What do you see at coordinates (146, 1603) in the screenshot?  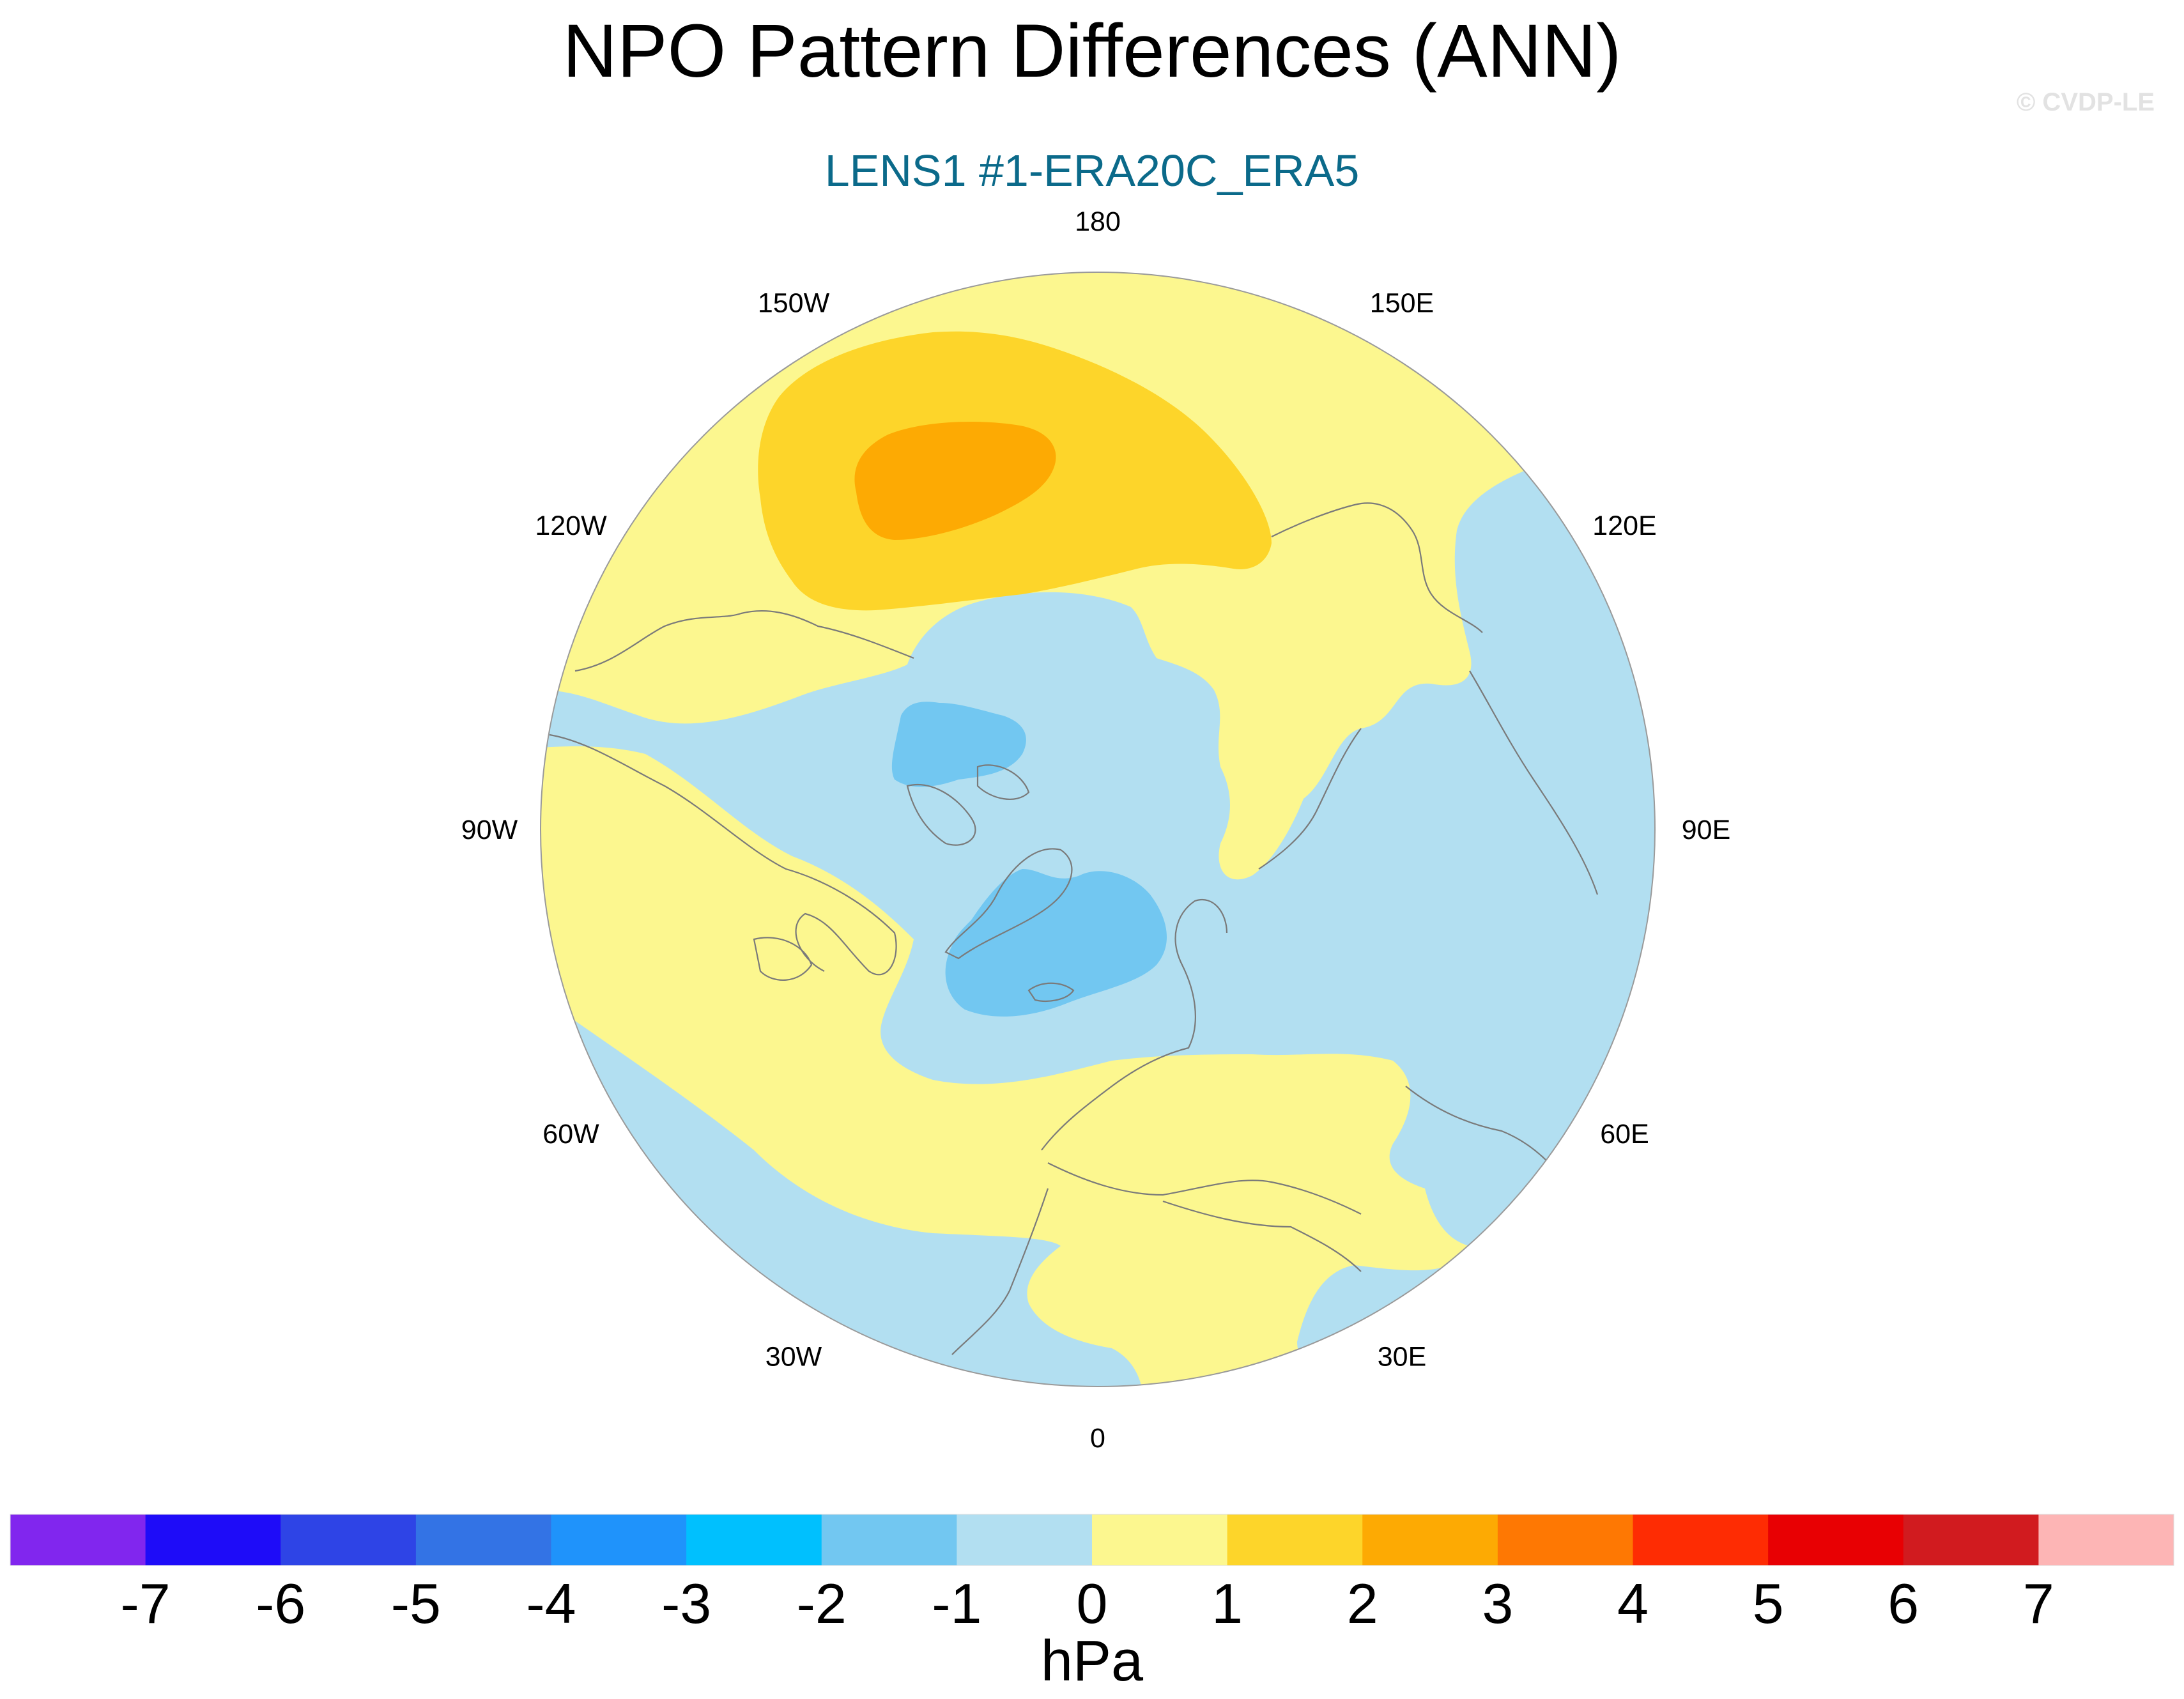 I see `colorbar-tick-label: -7` at bounding box center [146, 1603].